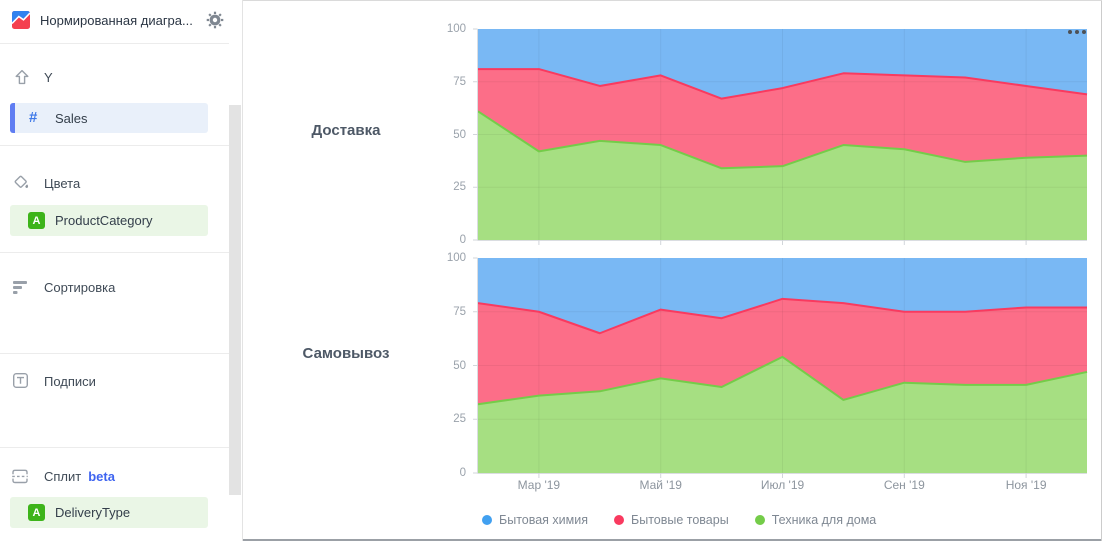  I want to click on split-row-title-delivery: Доставка, so click(346, 130).